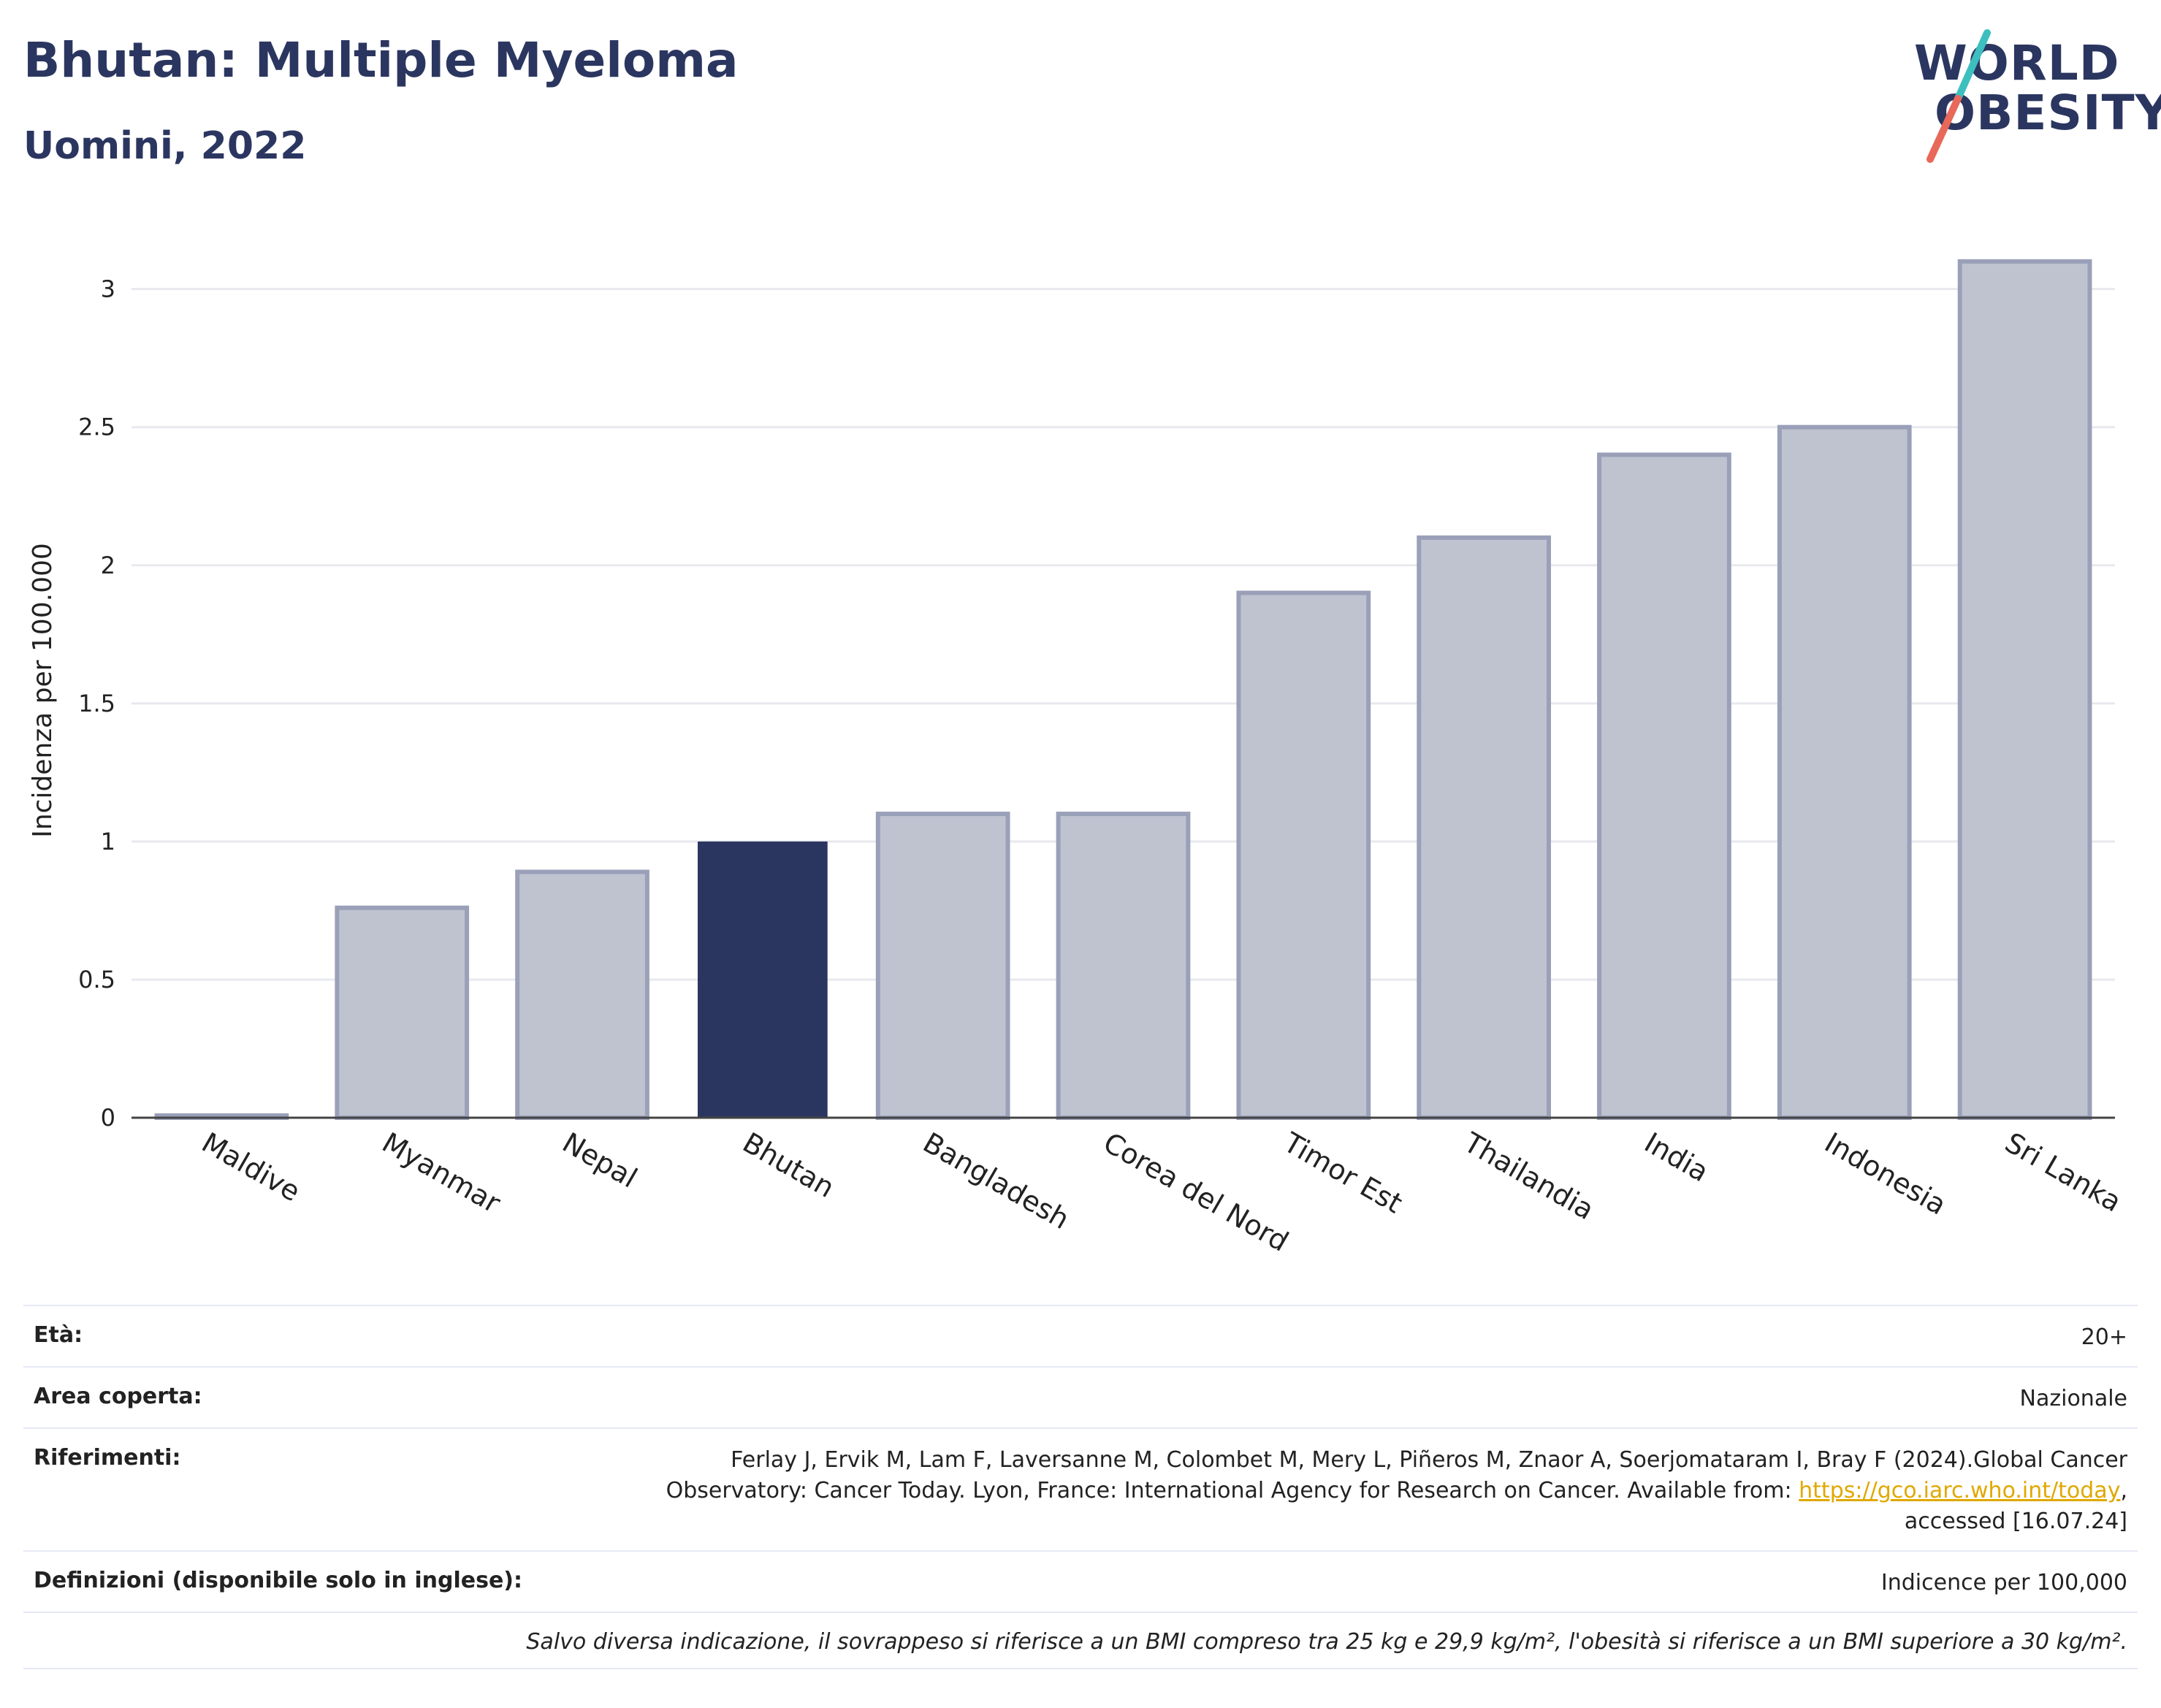 The width and height of the screenshot is (2161, 1708). Describe the element at coordinates (96, 427) in the screenshot. I see `y-tick-label: 2.5` at that location.